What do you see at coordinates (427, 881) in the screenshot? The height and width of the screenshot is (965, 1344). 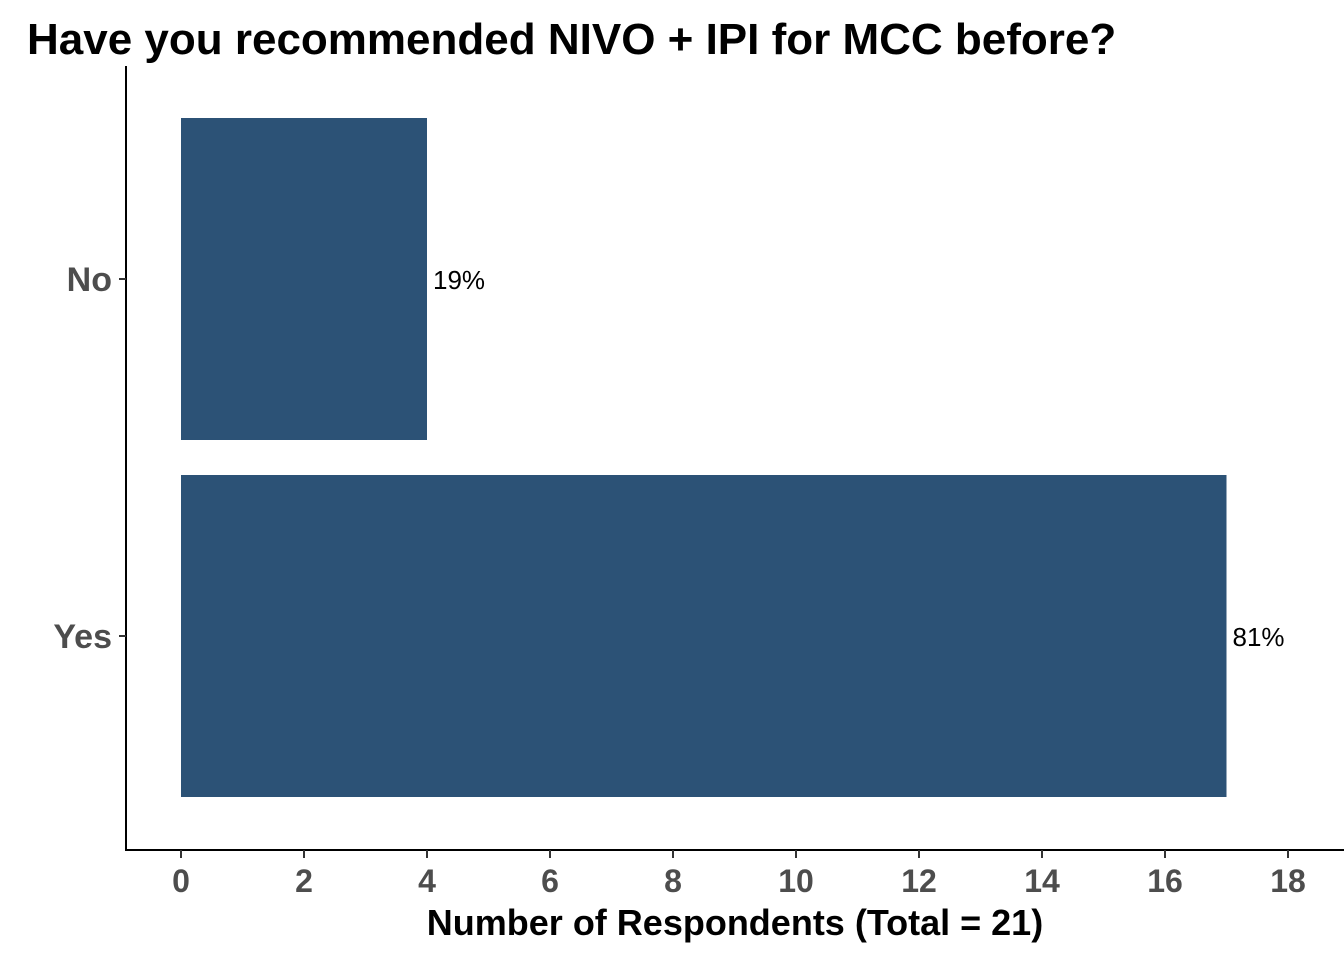 I see `x-tick-label: 4` at bounding box center [427, 881].